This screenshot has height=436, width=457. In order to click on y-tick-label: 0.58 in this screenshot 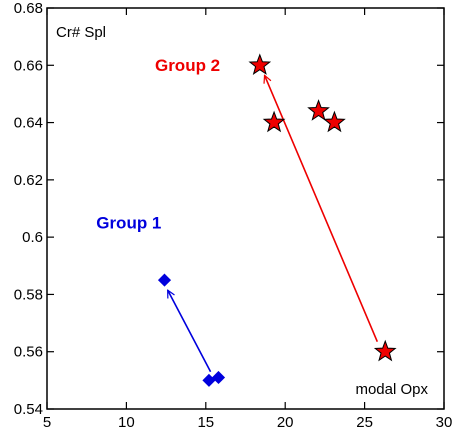, I will do `click(28, 294)`.